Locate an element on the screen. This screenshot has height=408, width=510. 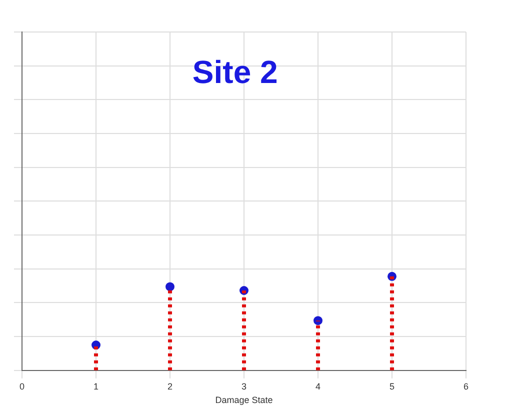
x-tick-label: 0 is located at coordinates (22, 386).